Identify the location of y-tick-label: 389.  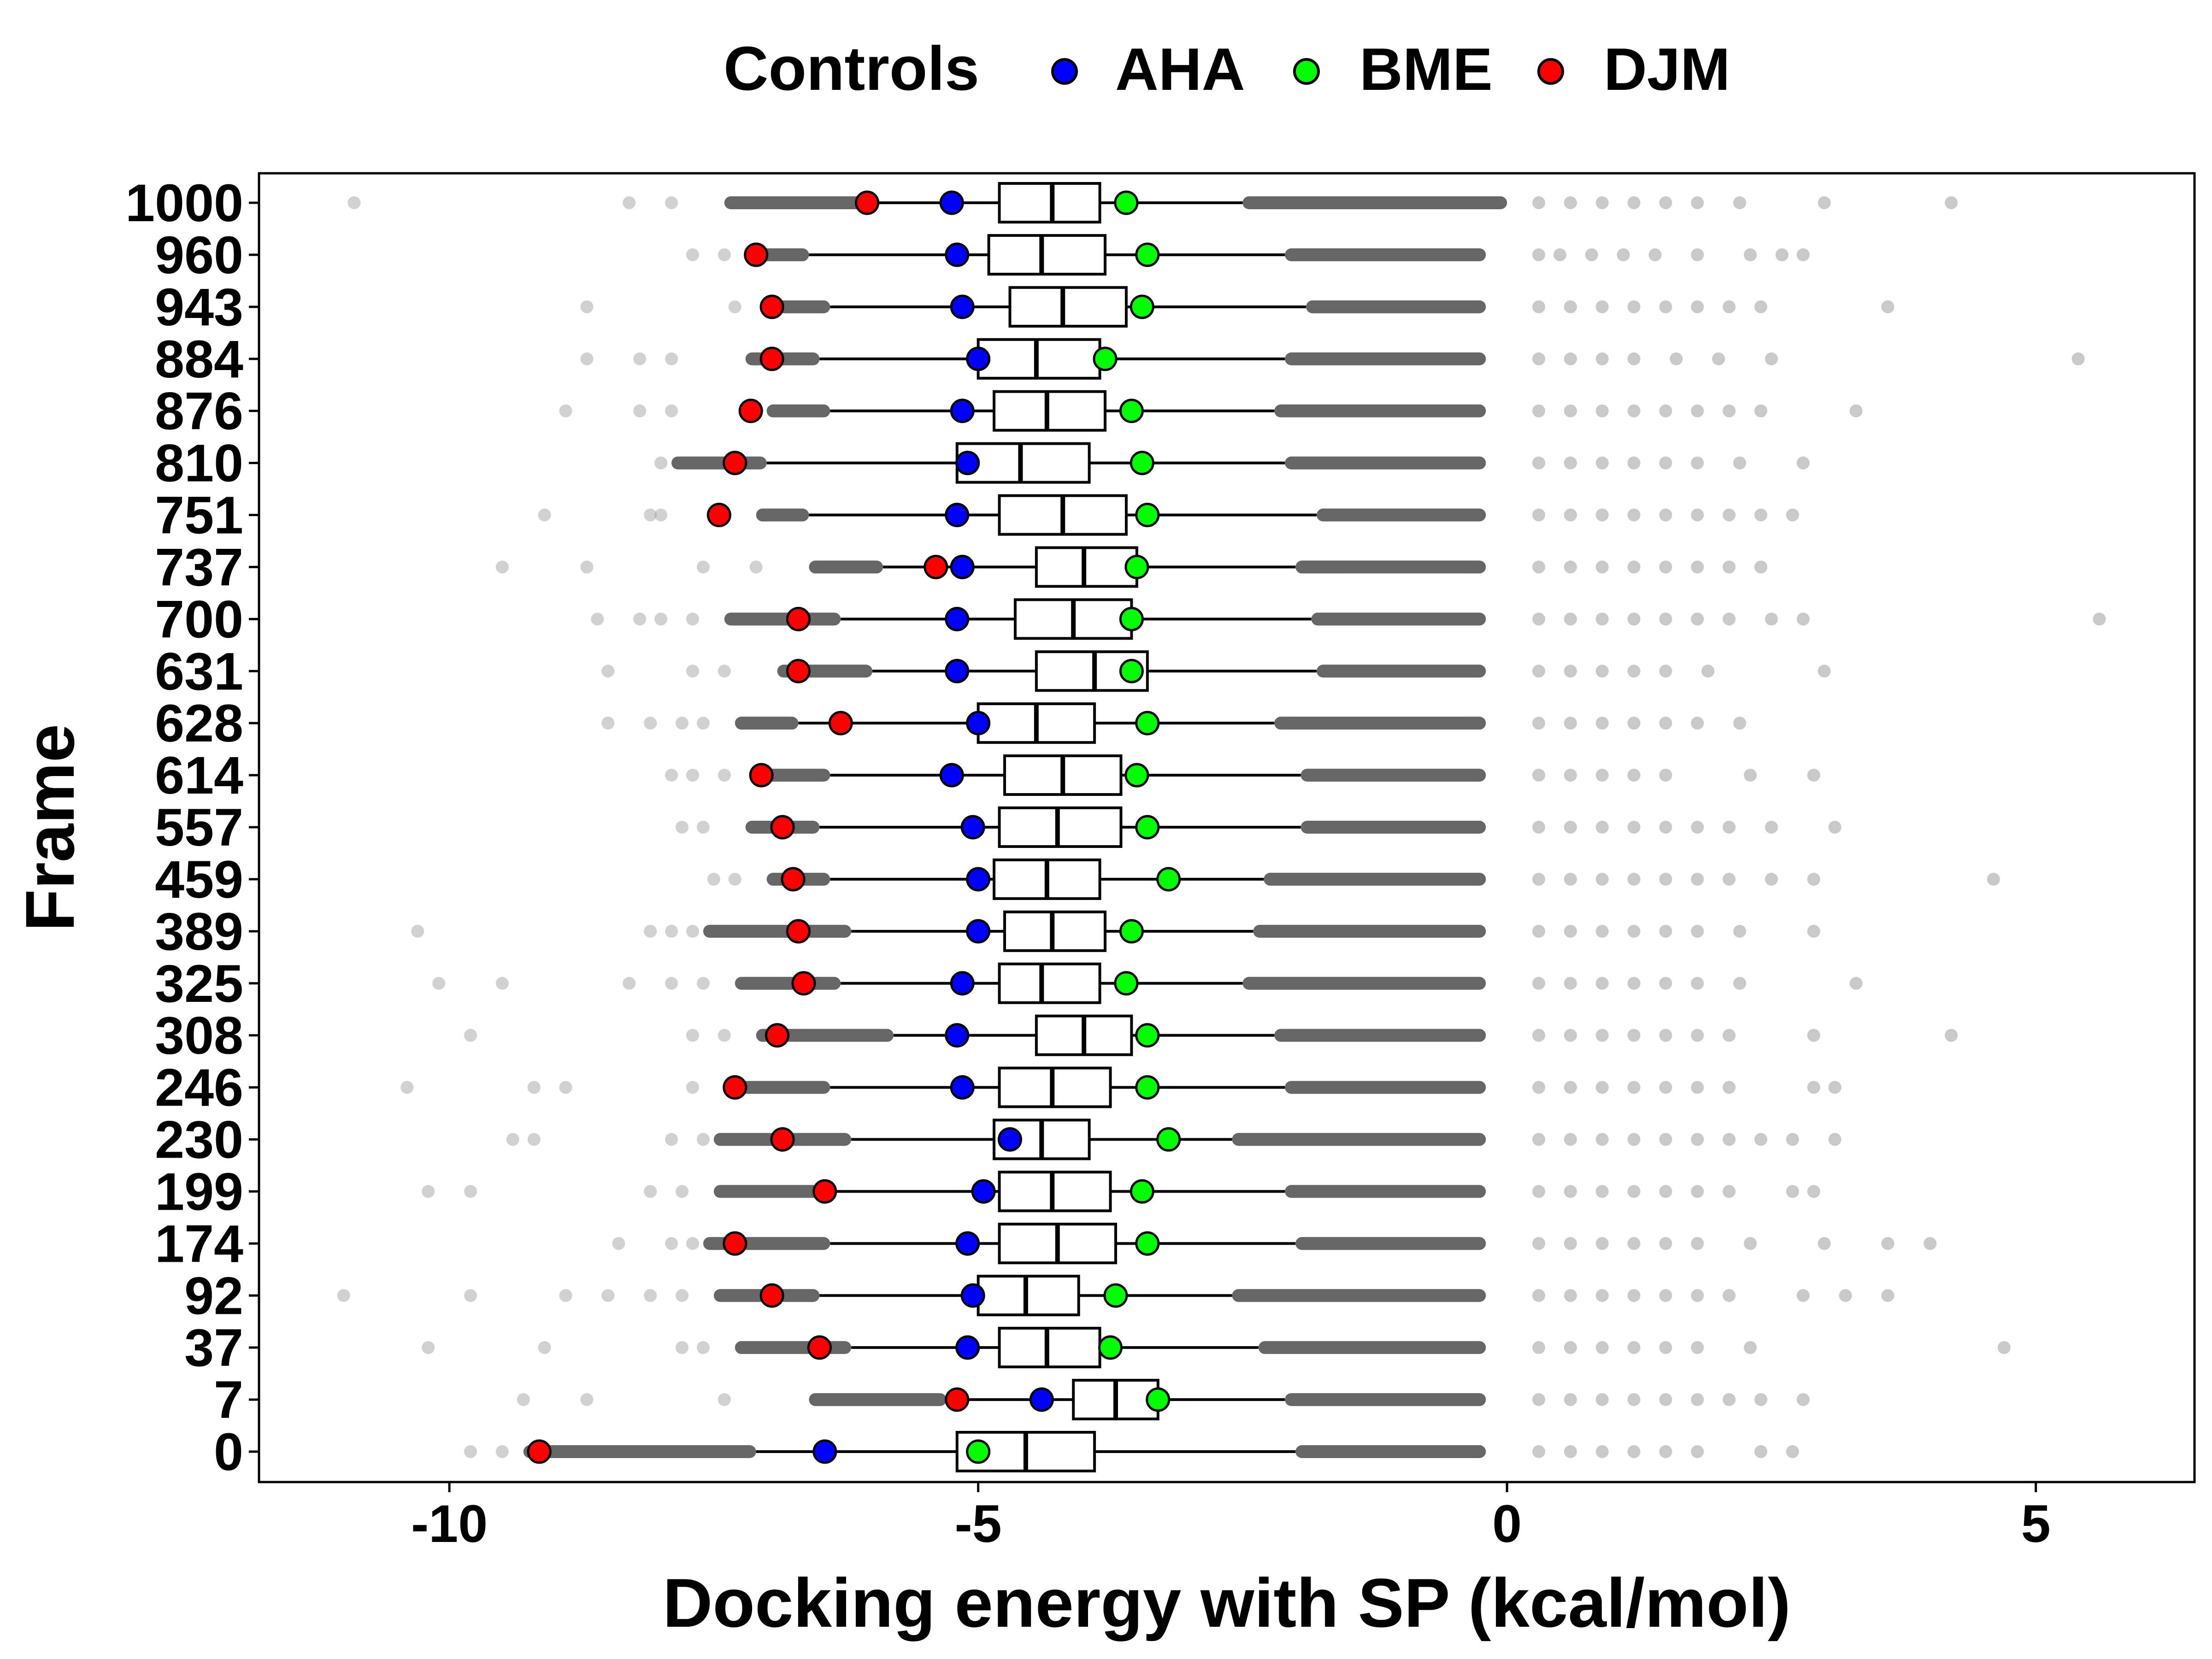
(199, 931).